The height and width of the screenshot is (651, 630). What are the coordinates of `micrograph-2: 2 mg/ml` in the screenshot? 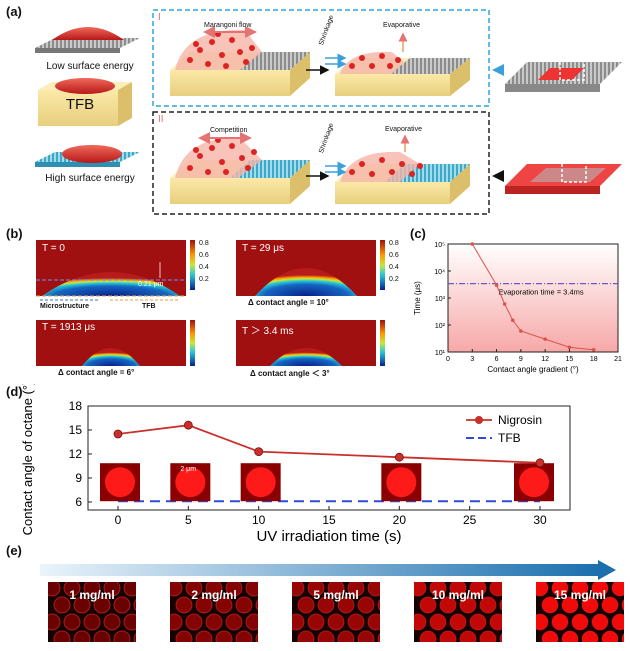 It's located at (214, 612).